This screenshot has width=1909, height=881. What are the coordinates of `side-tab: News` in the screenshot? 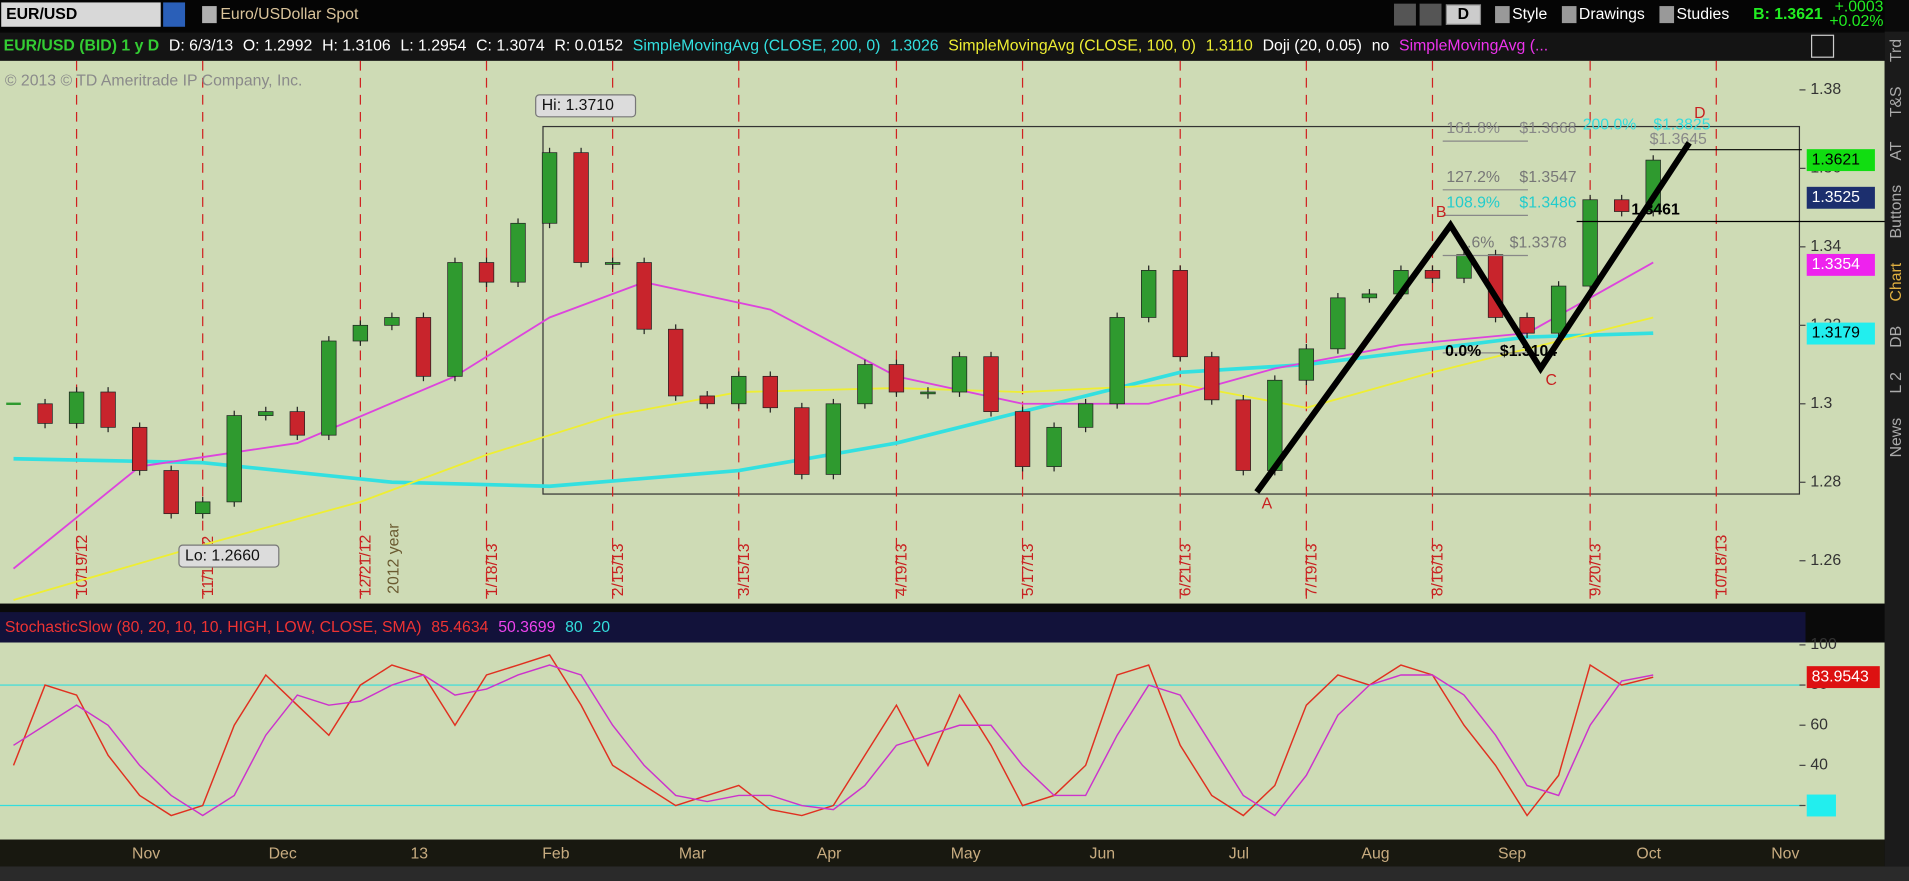 It's located at (1896, 438).